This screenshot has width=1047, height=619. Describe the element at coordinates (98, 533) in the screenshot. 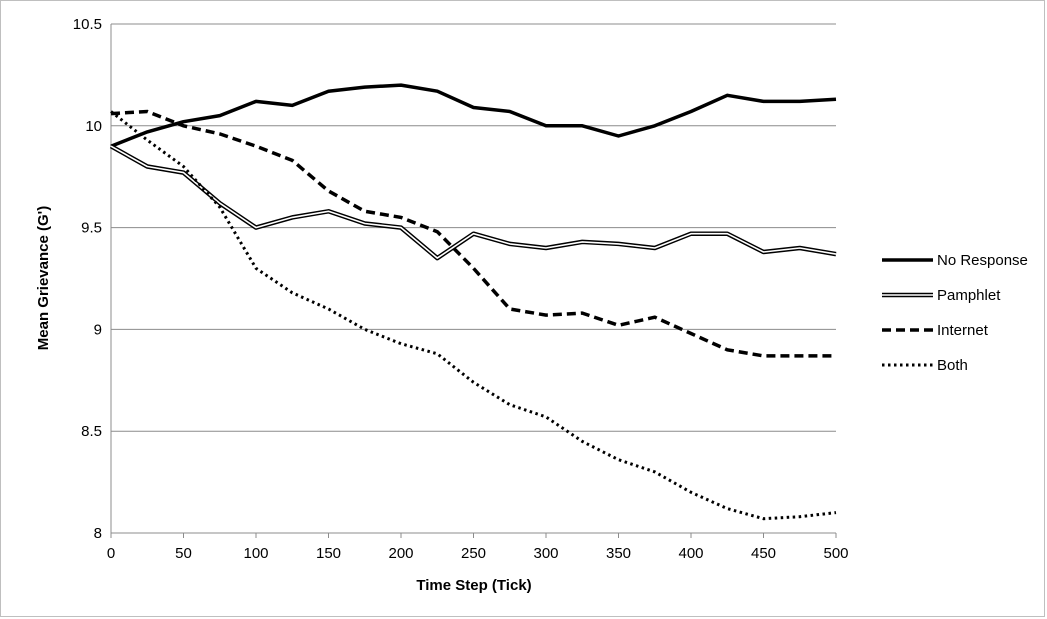

I see `y-tick-label: 8` at that location.